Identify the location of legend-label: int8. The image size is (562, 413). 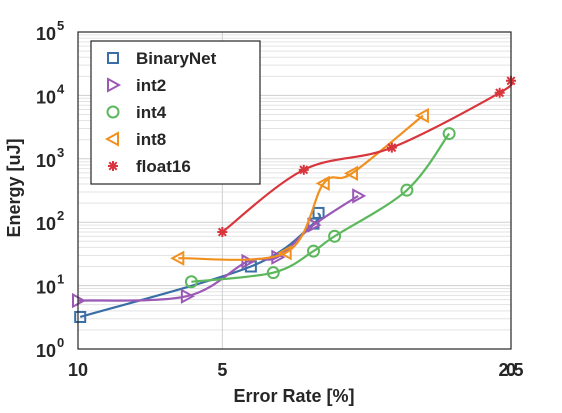
(151, 139).